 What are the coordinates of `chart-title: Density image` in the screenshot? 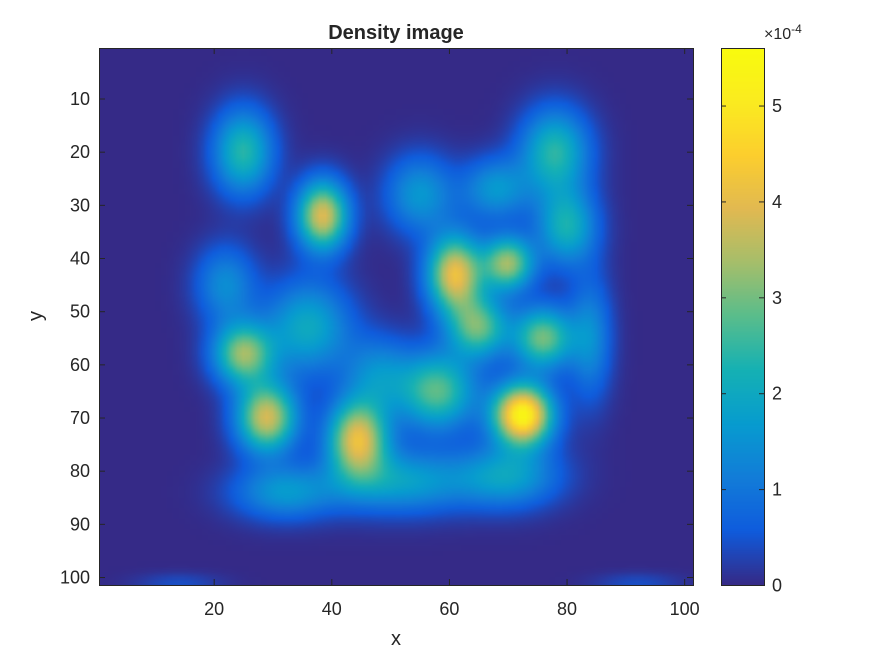 It's located at (396, 33).